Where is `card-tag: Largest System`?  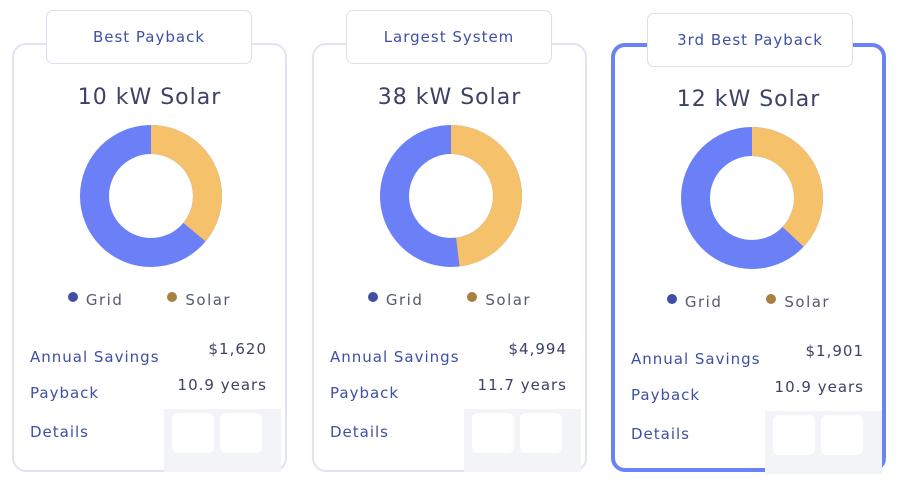
card-tag: Largest System is located at coordinates (449, 37).